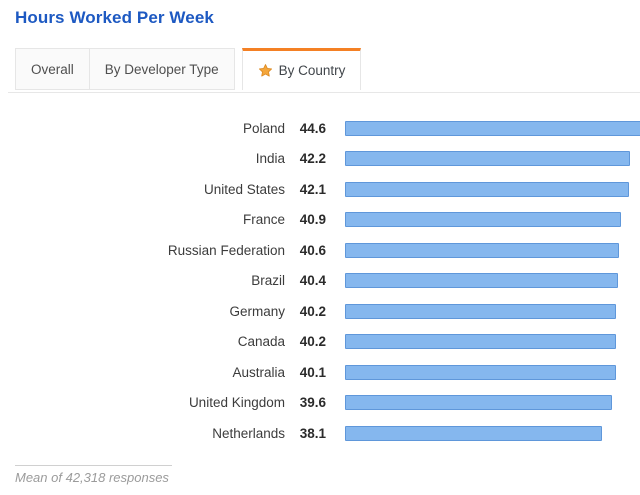  Describe the element at coordinates (312, 372) in the screenshot. I see `bar-value-label: 40.1` at that location.